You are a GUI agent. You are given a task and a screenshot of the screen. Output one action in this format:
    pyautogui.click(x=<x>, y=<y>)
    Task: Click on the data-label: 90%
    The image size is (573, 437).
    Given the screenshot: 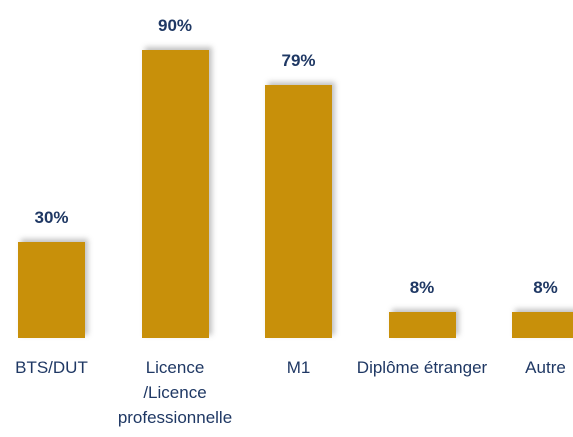 What is the action you would take?
    pyautogui.click(x=175, y=25)
    